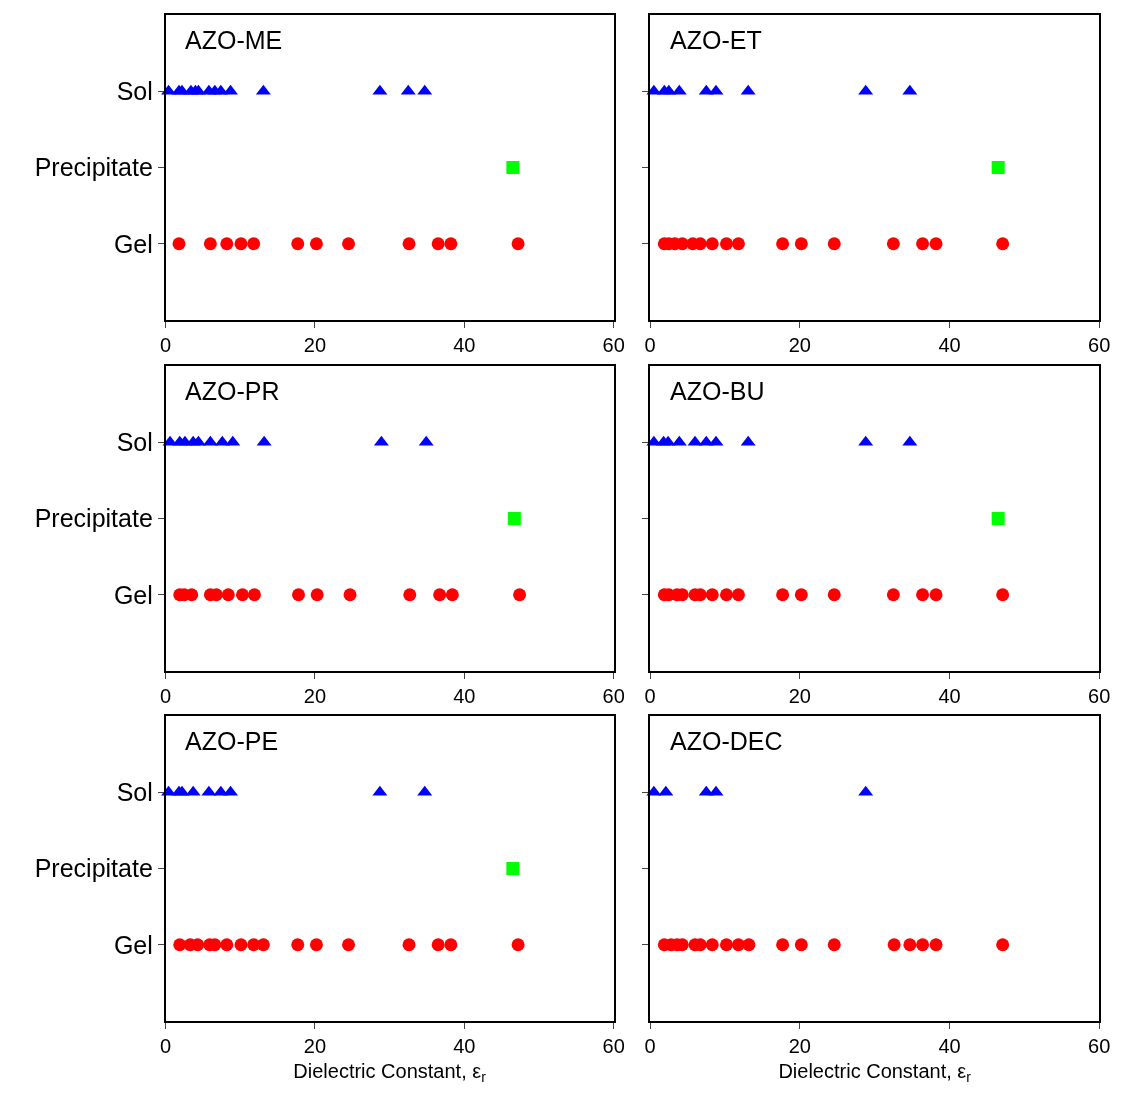 This screenshot has width=1125, height=1101. I want to click on chart-title: AZO-PE, so click(232, 741).